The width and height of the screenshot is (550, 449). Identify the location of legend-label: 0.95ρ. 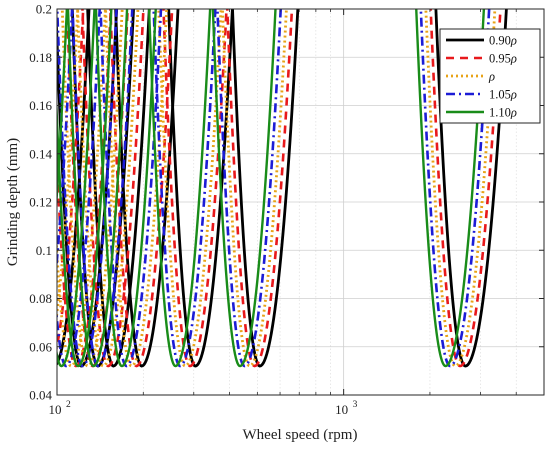
(503, 59).